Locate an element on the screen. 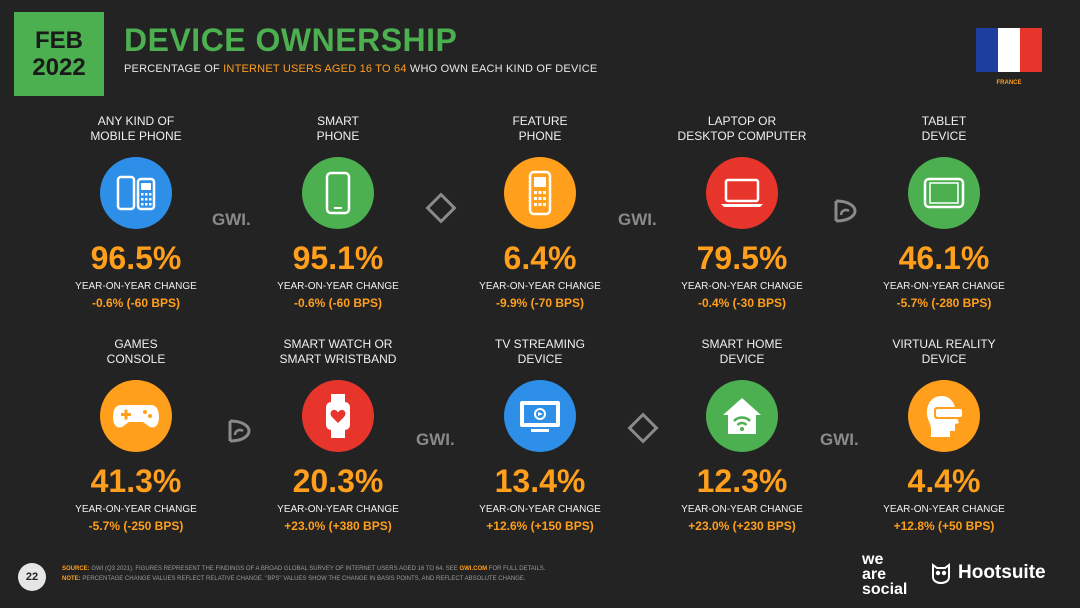  france-flag-icon is located at coordinates (1009, 50).